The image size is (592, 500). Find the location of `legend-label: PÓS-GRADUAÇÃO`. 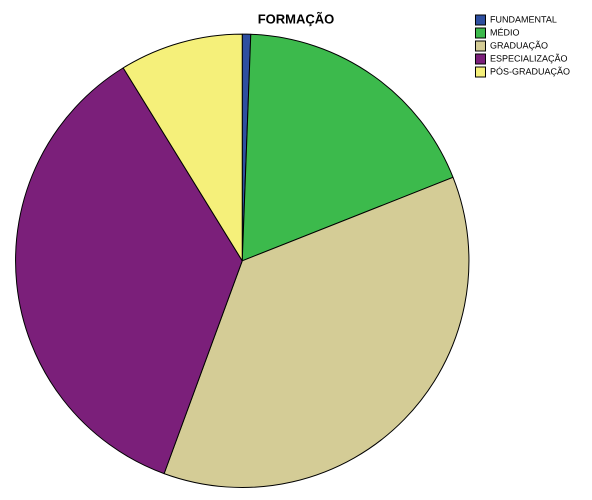

legend-label: PÓS-GRADUAÇÃO is located at coordinates (530, 71).